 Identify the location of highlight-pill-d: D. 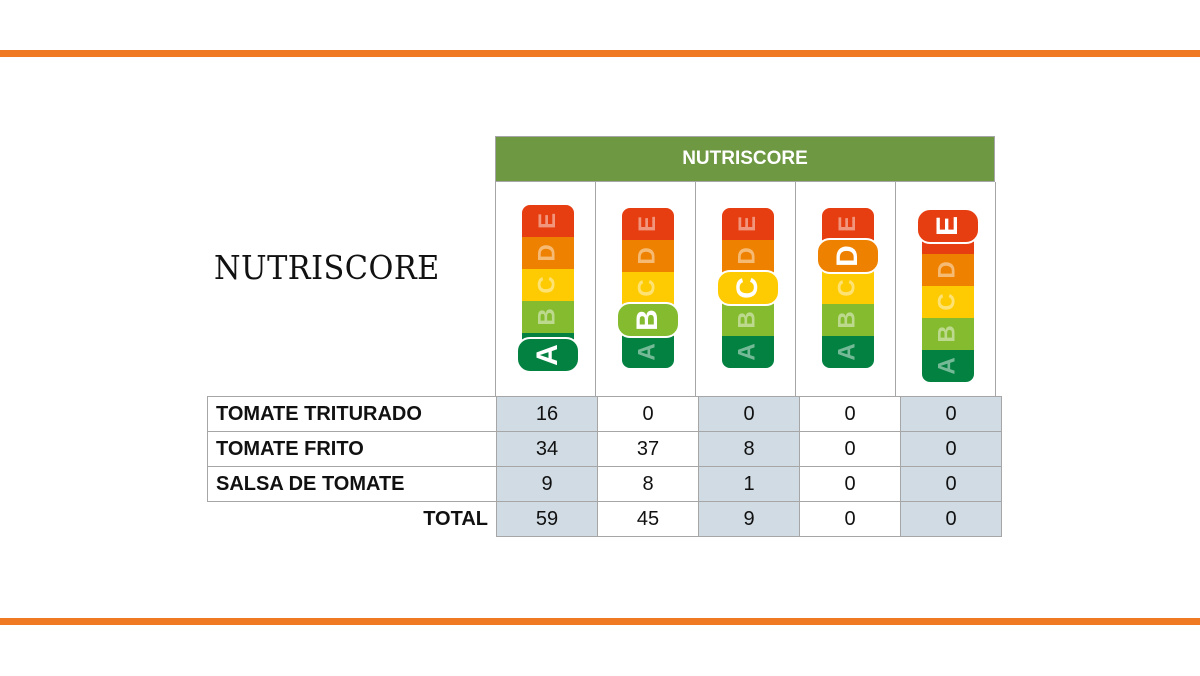
(848, 256).